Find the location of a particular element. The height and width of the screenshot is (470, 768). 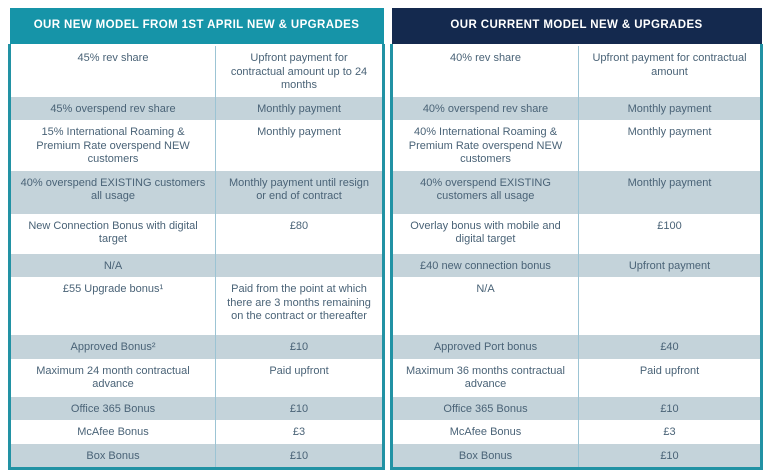

current-terms-cell: Paid upfront is located at coordinates (670, 377).